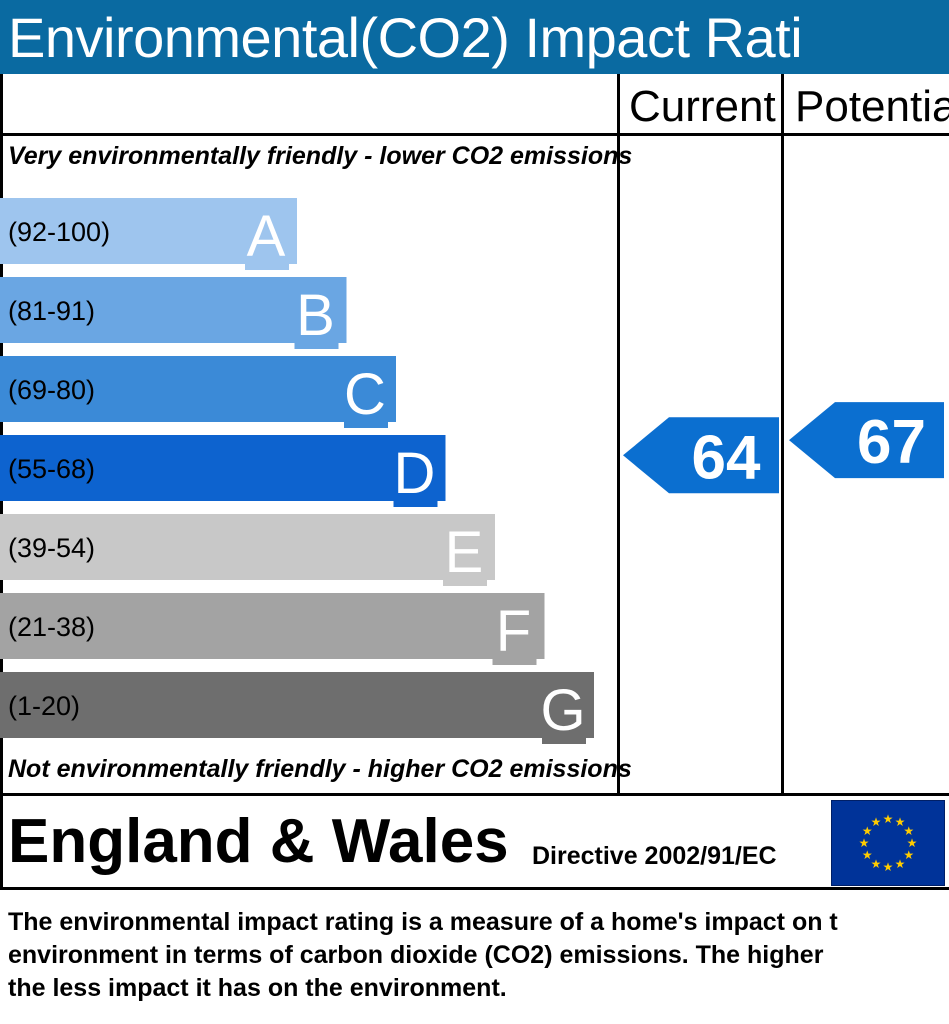 Image resolution: width=949 pixels, height=1024 pixels. I want to click on band-range-label: (39-54), so click(51, 548).